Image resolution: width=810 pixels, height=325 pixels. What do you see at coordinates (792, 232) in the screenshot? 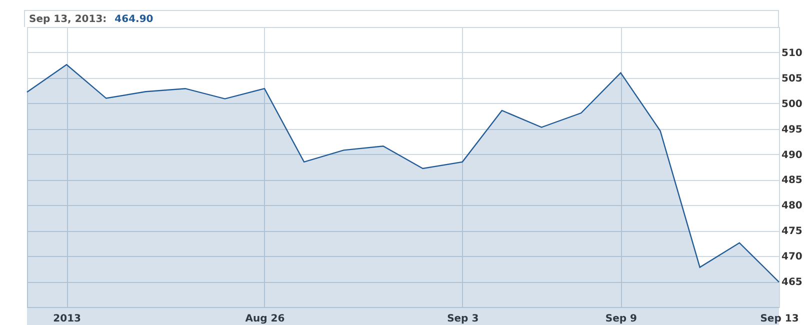
I see `y-tick-label: 475` at bounding box center [792, 232].